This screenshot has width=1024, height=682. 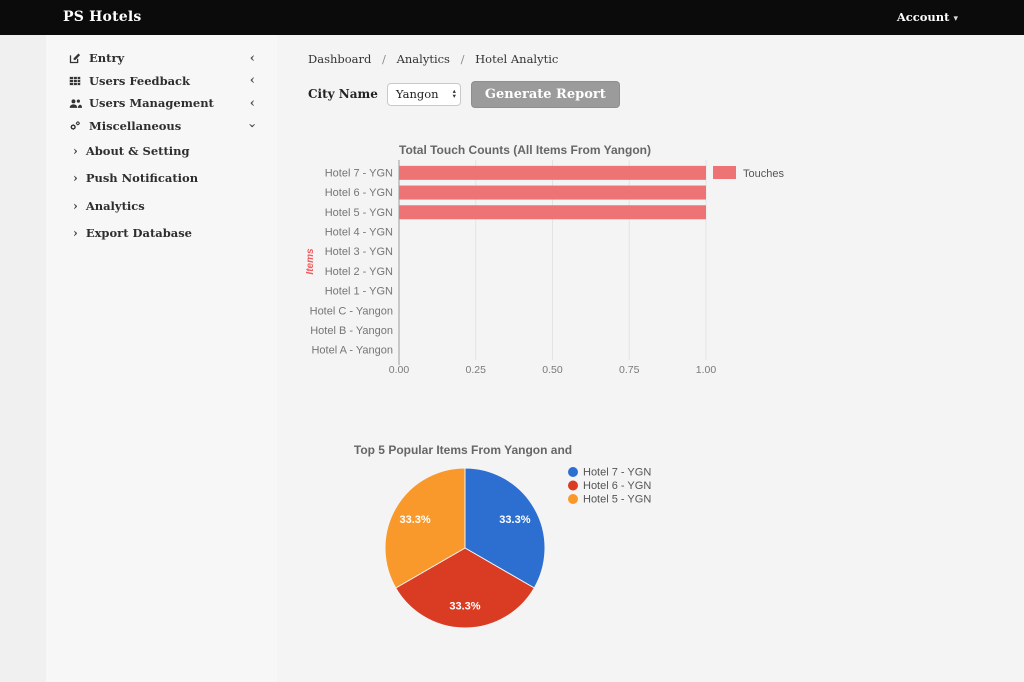 I want to click on x-tick-label: 1.00, so click(x=706, y=370).